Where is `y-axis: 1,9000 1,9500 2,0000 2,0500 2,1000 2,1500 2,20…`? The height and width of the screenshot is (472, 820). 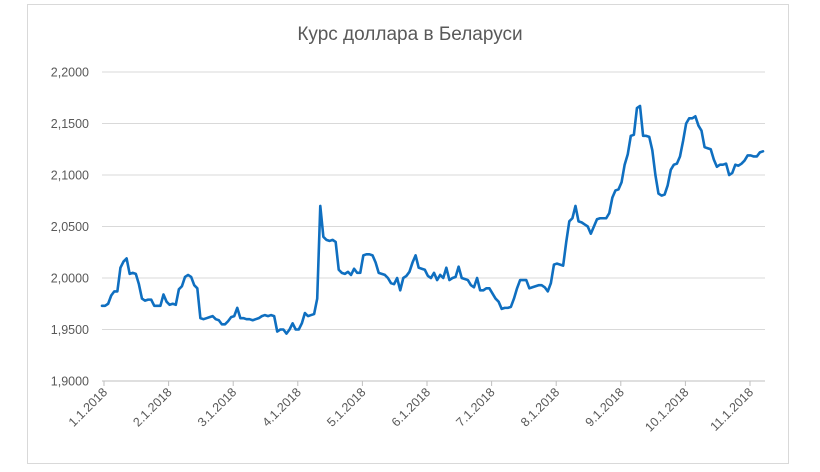 y-axis: 1,9000 1,9500 2,0000 2,0500 2,1000 2,1500 2,20… is located at coordinates (70, 227).